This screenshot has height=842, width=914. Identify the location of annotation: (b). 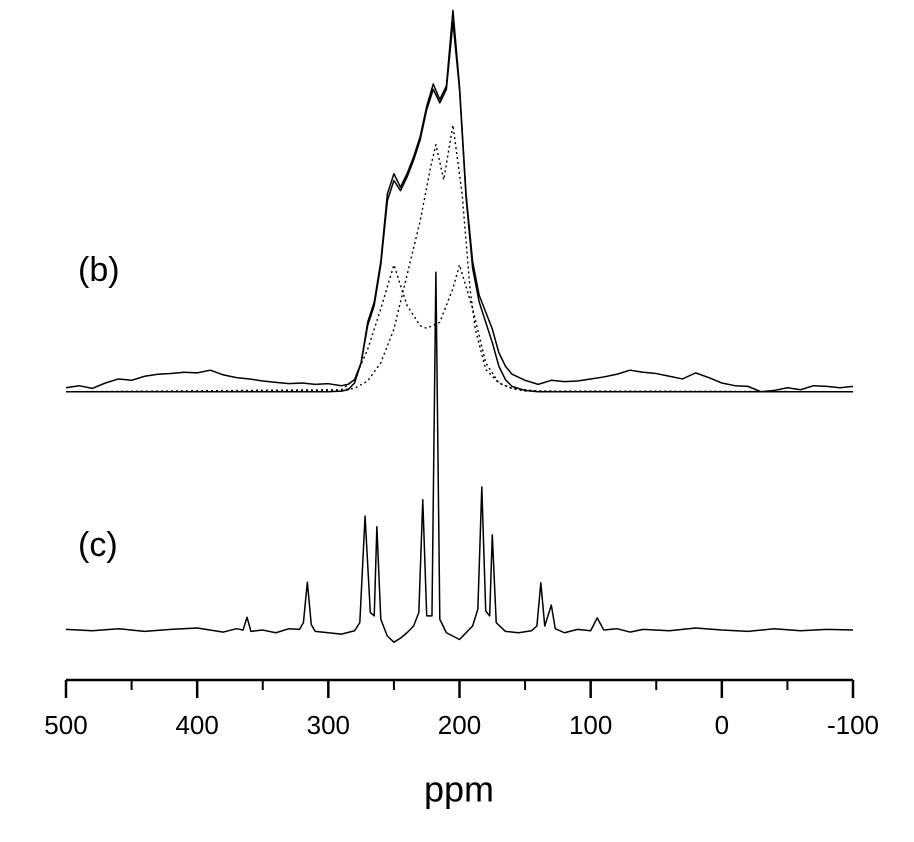
(99, 270).